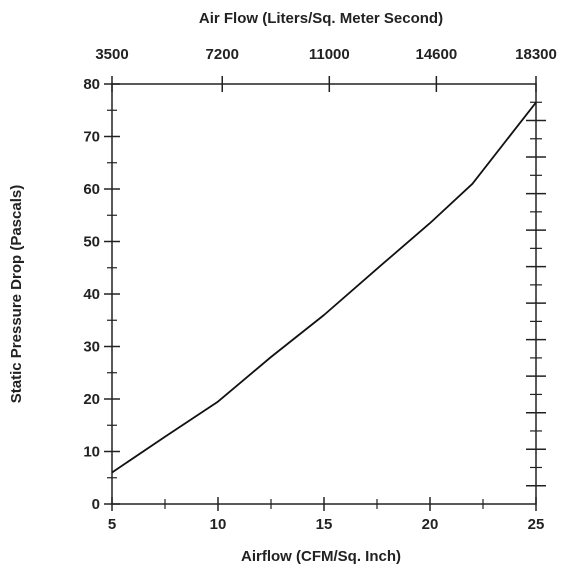 The height and width of the screenshot is (571, 563). Describe the element at coordinates (112, 524) in the screenshot. I see `x-tick-label: 5` at that location.